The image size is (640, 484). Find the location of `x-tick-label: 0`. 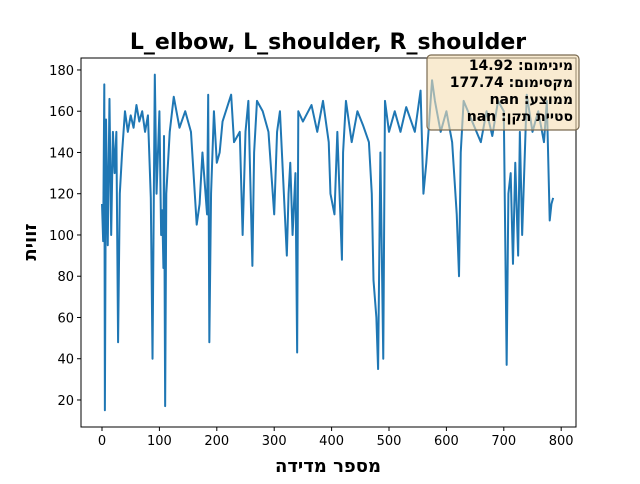

x-tick-label: 0 is located at coordinates (102, 441).